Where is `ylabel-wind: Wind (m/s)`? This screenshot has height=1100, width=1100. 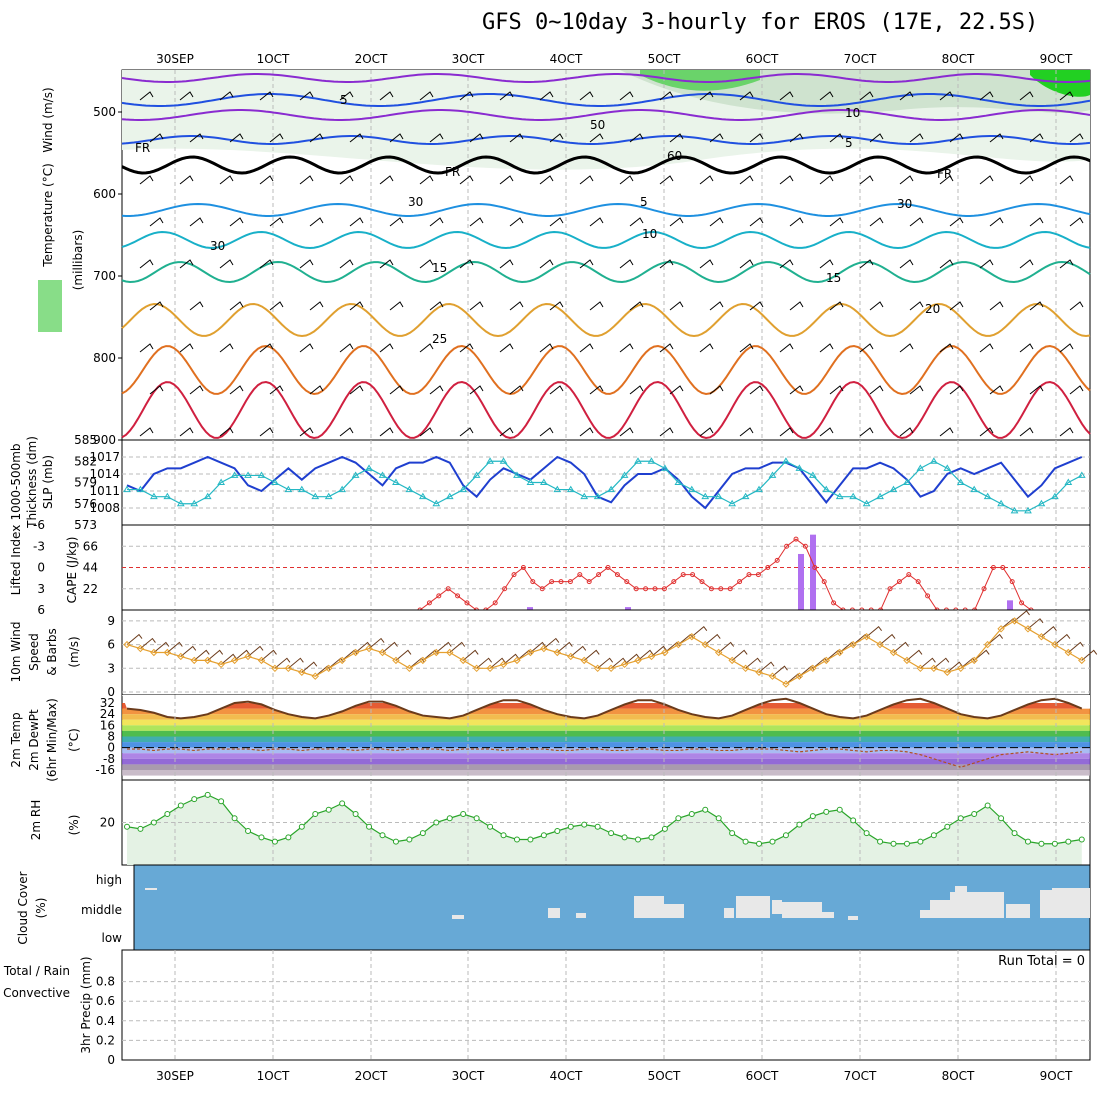
ylabel-wind: Wind (m/s) is located at coordinates (48, 119).